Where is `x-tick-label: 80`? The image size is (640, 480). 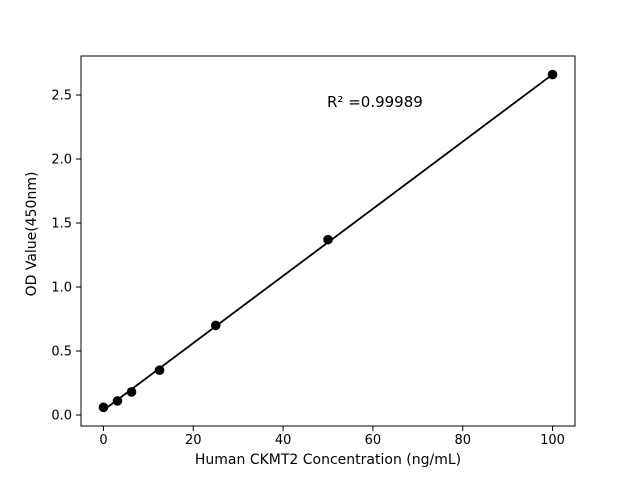
x-tick-label: 80 is located at coordinates (462, 440).